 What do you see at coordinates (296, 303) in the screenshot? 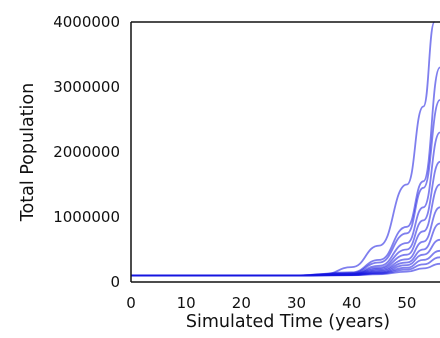
I see `x-tick-label: 30` at bounding box center [296, 303].